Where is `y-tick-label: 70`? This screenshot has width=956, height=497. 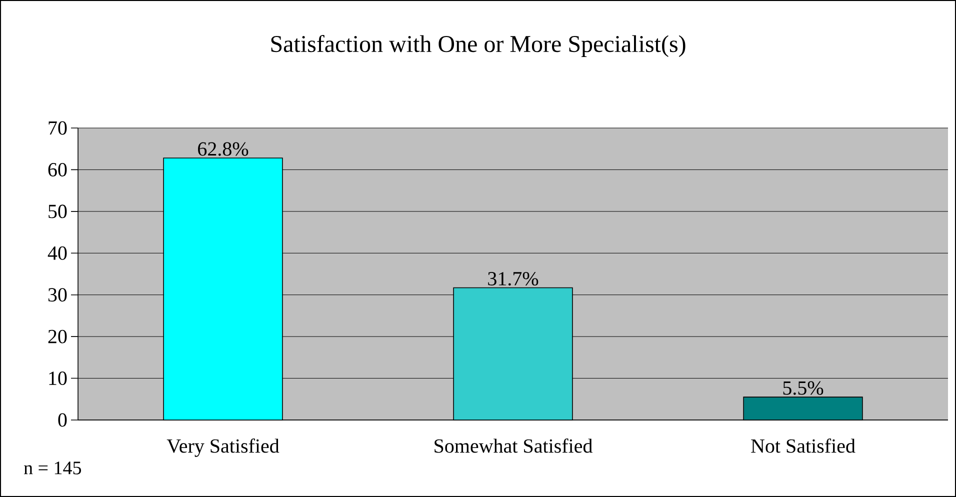 y-tick-label: 70 is located at coordinates (57, 128).